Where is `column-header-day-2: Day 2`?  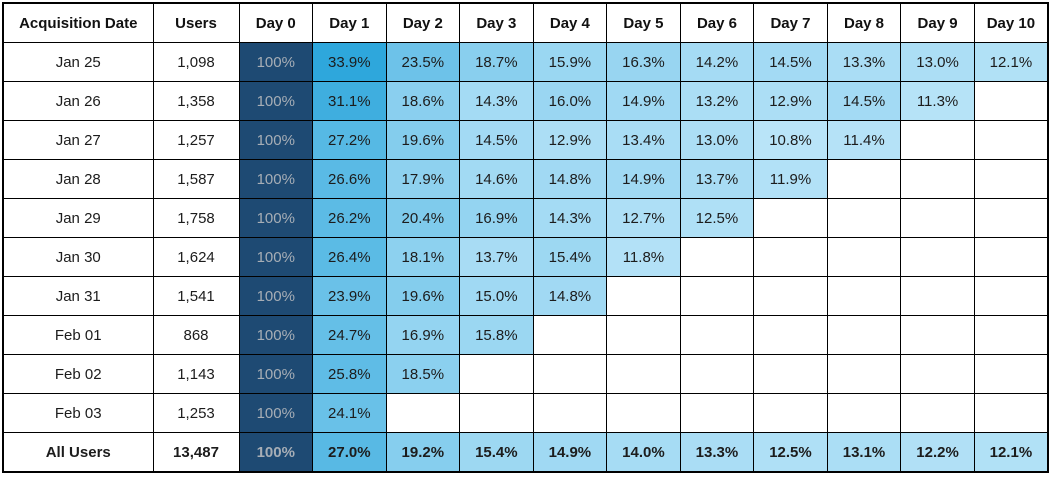 column-header-day-2: Day 2 is located at coordinates (423, 22).